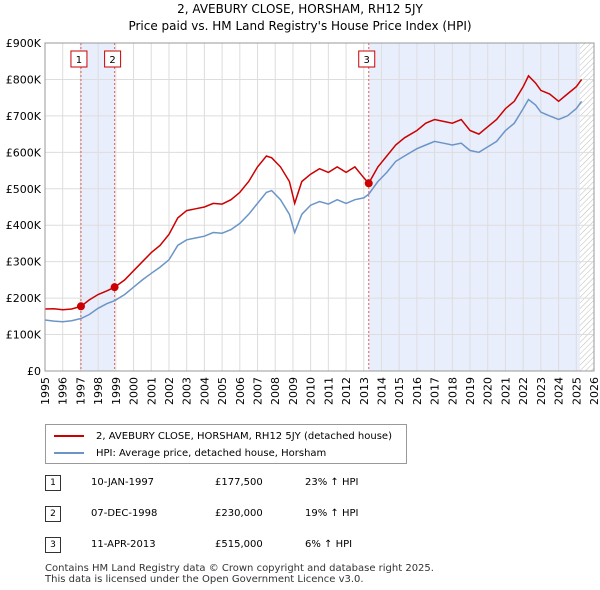 The width and height of the screenshot is (600, 590). I want to click on y-tick-label: £800K, so click(24, 79).